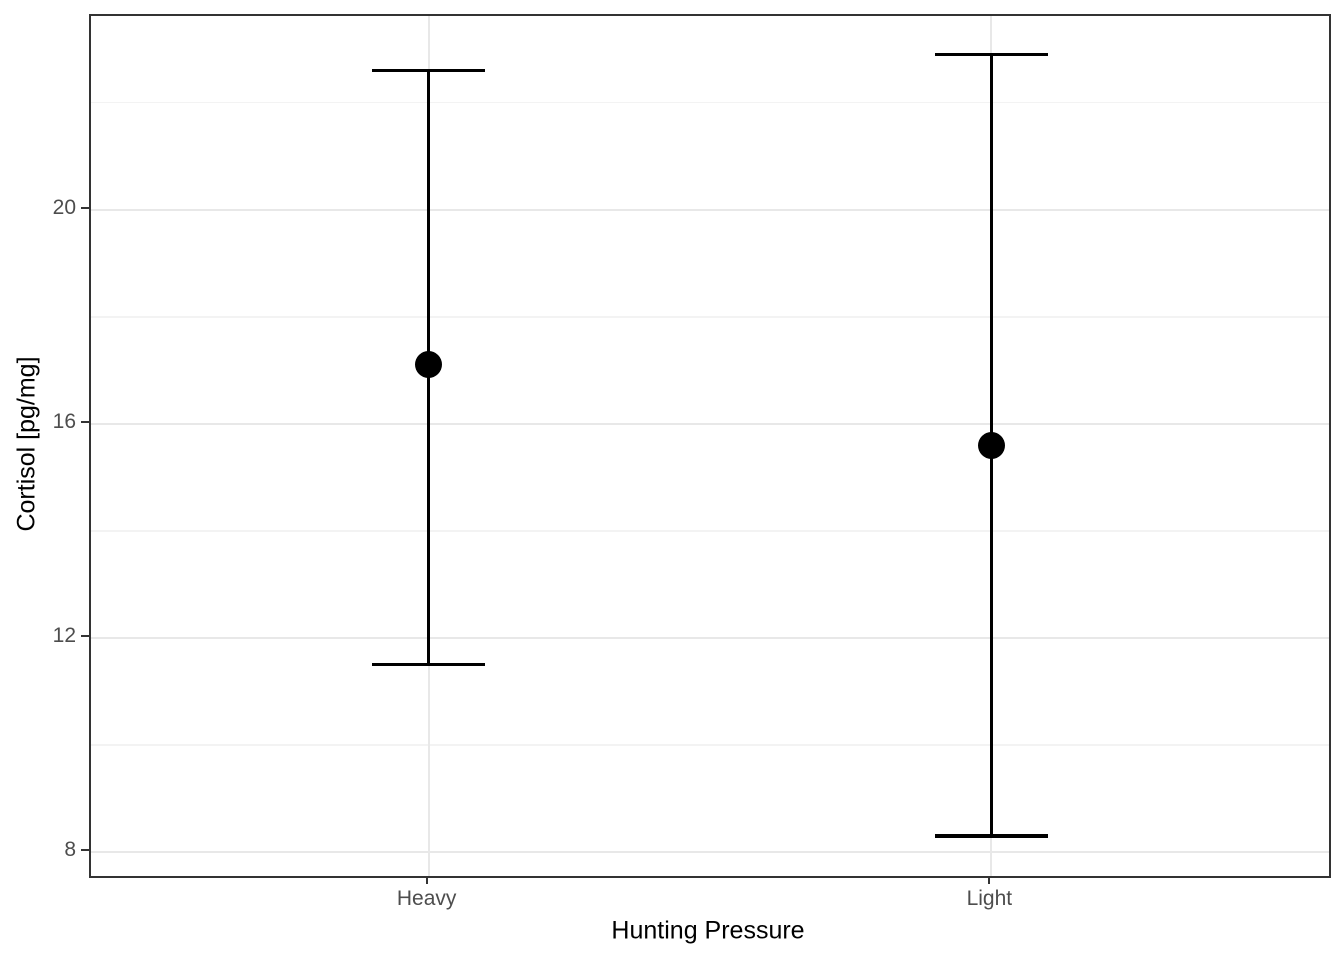  I want to click on error-bar-cap-lower-heavy, so click(429, 664).